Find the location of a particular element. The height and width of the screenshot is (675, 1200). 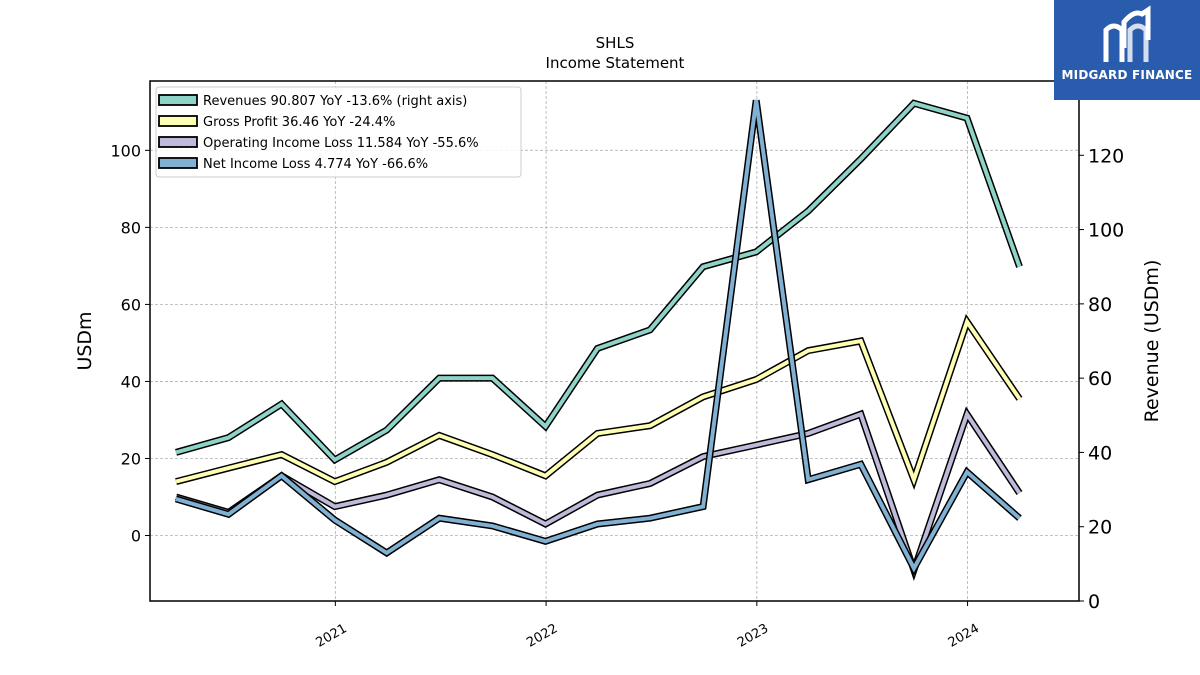

y2-tick-label: 0 is located at coordinates (1094, 602).